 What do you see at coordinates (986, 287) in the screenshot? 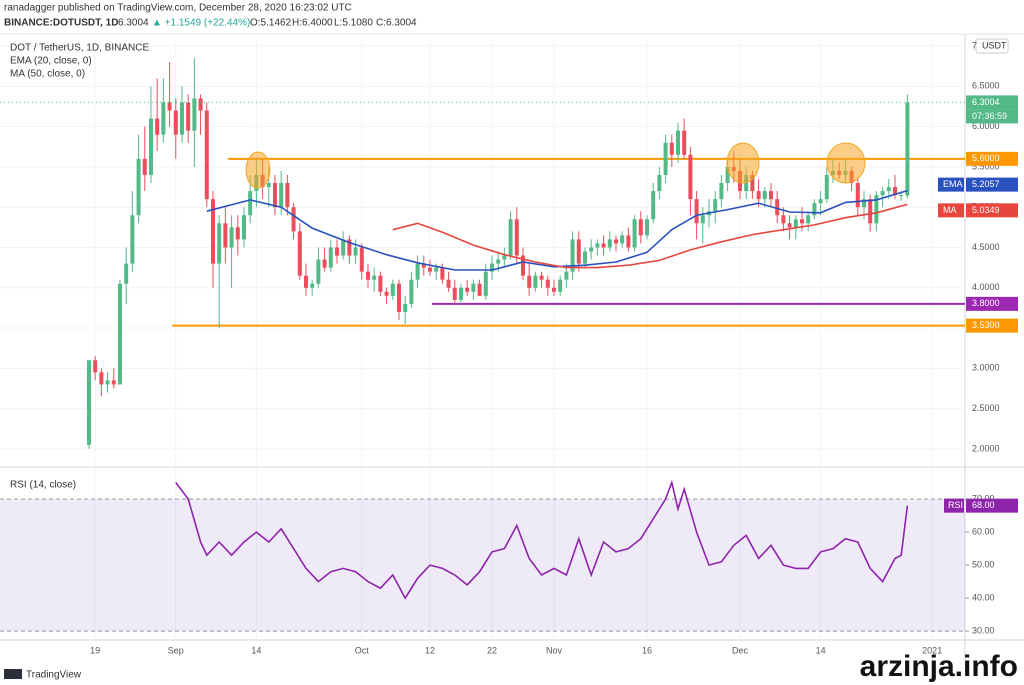
I see `y-tick-label: 4.0000` at bounding box center [986, 287].